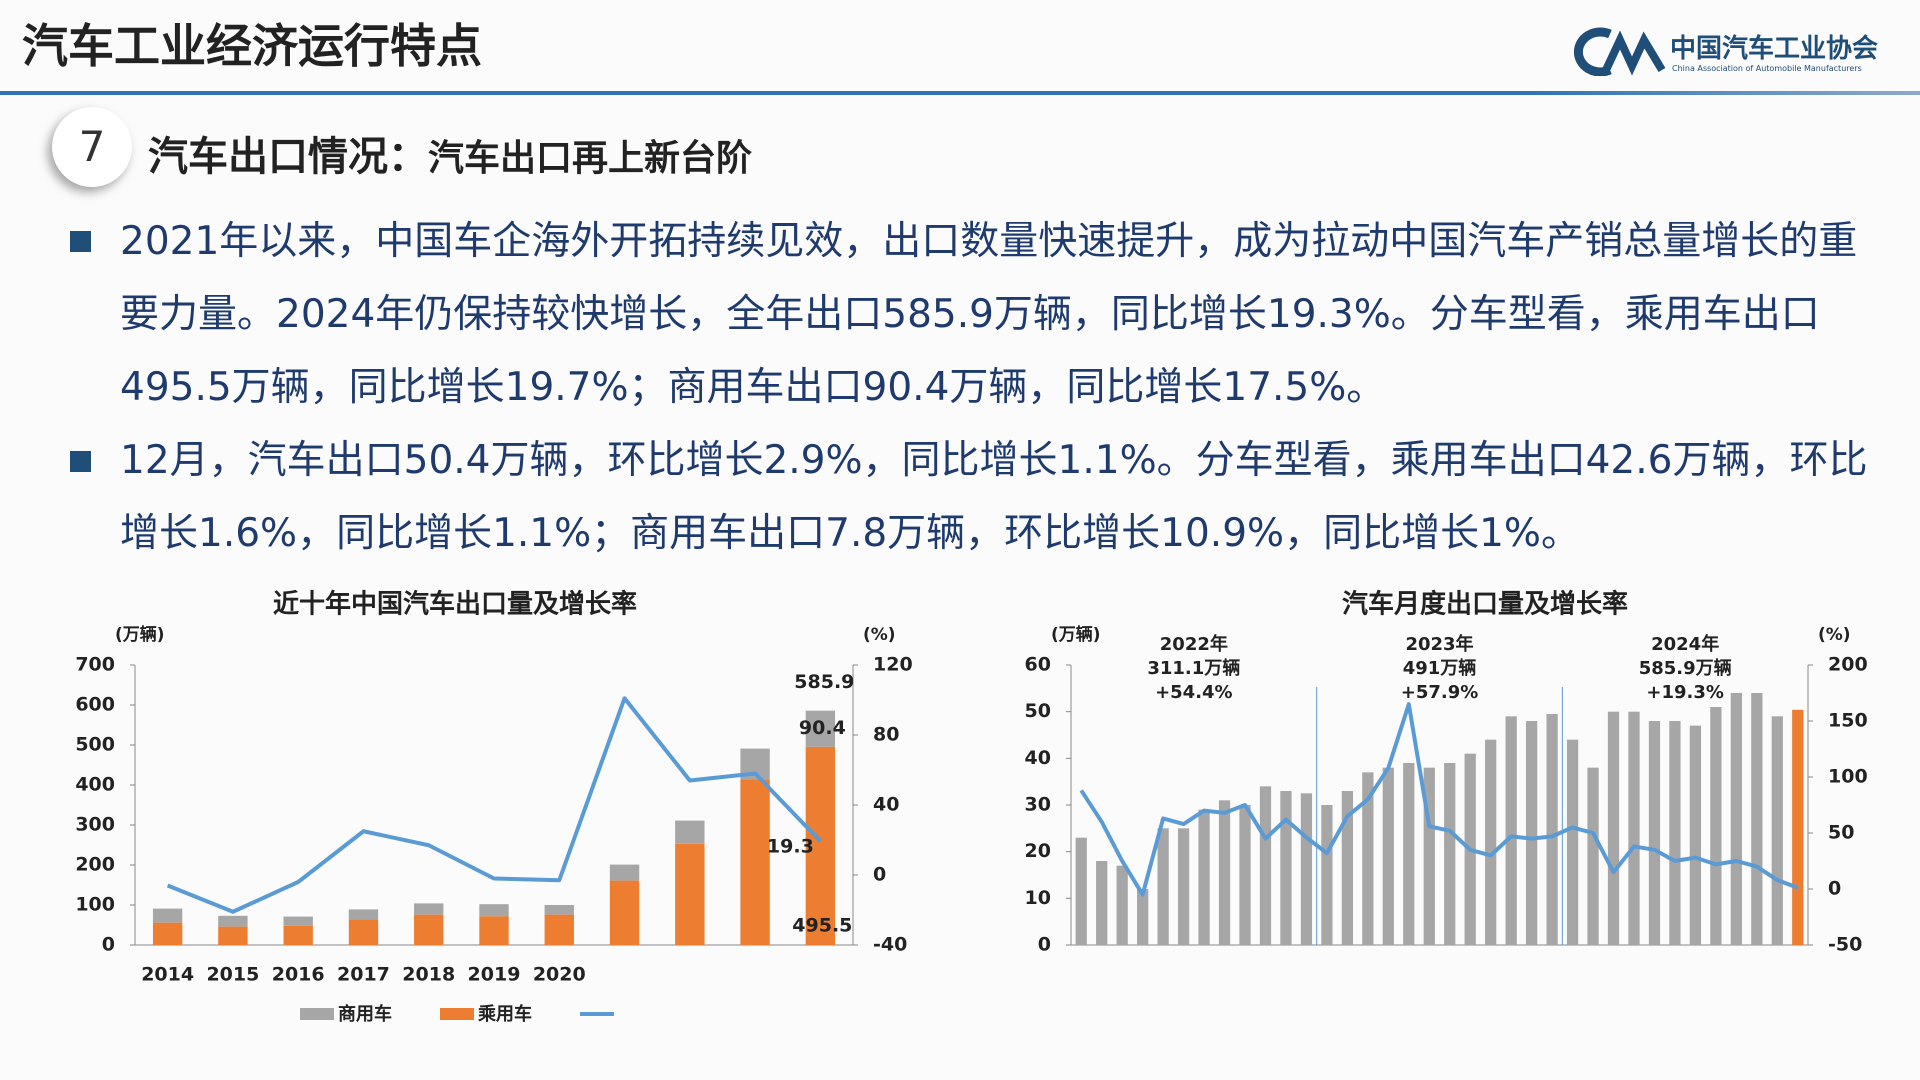 This screenshot has height=1080, width=1920. Describe the element at coordinates (590, 158) in the screenshot. I see `subheading: 汽车出口再上新台阶` at that location.